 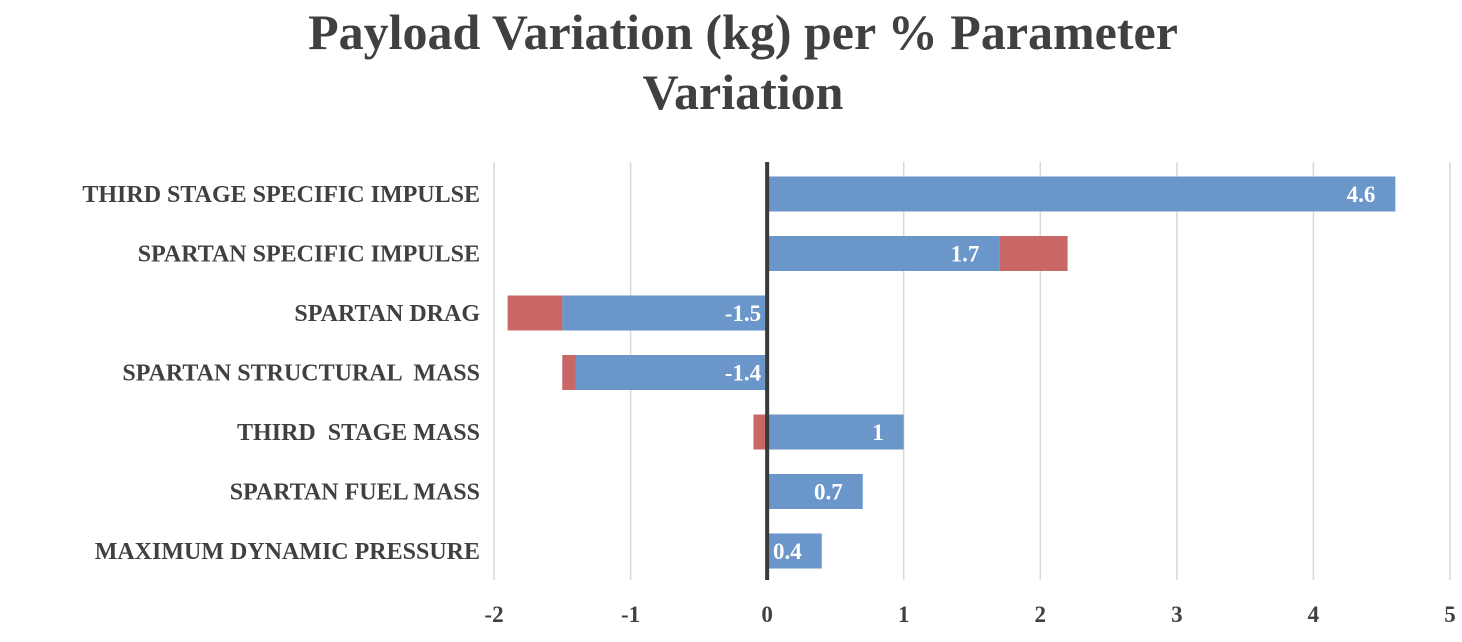 I want to click on data-label: 4.6, so click(x=1361, y=194).